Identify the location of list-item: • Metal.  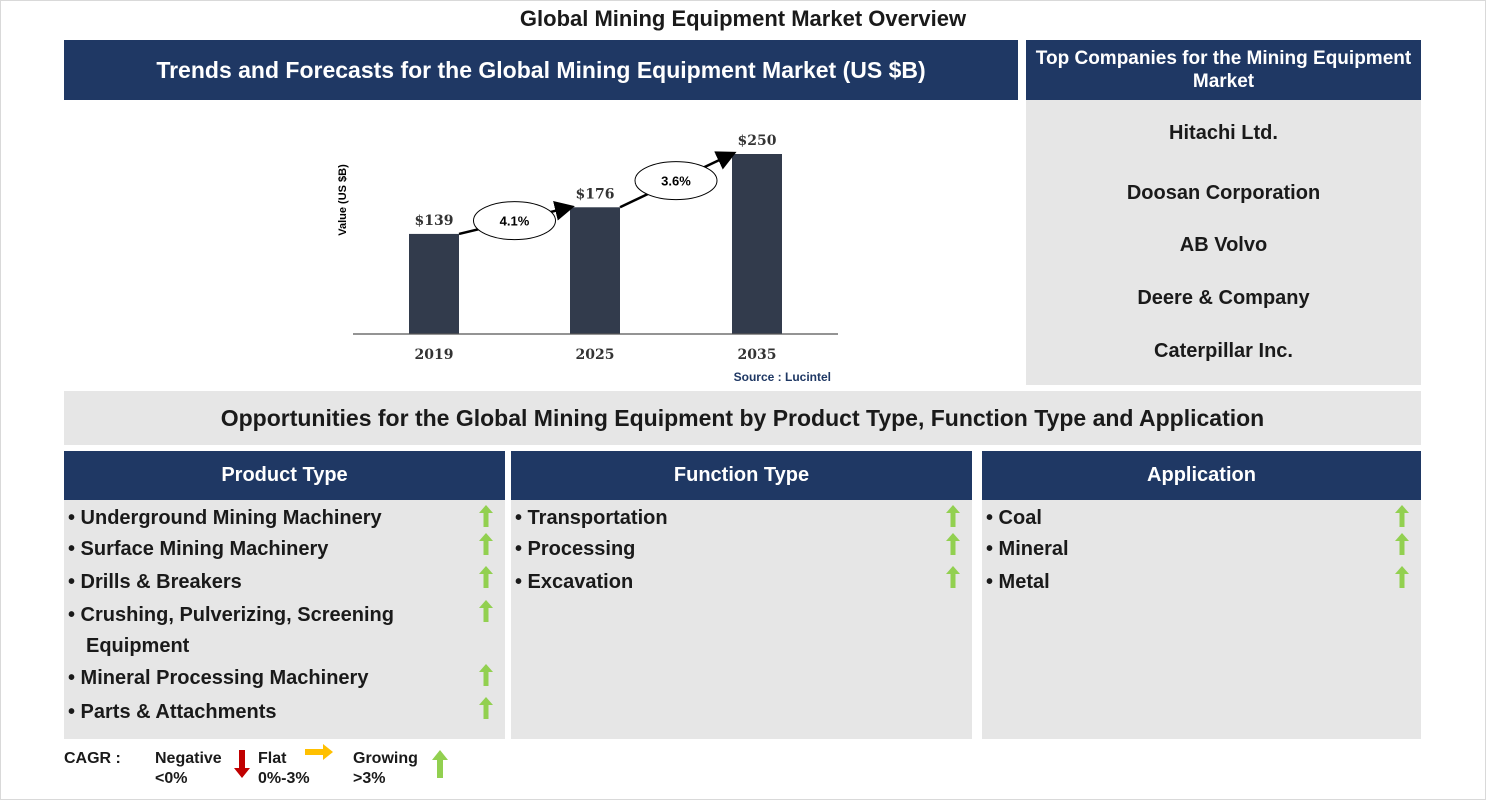
(1018, 582).